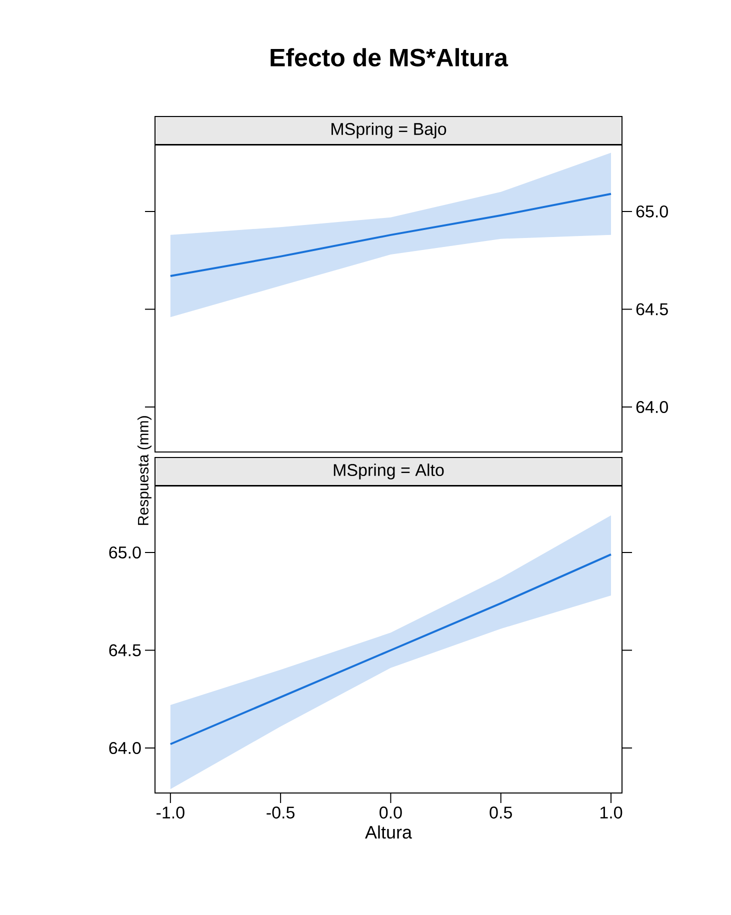 This screenshot has width=731, height=915. Describe the element at coordinates (280, 812) in the screenshot. I see `x-tick-label: -0.5` at that location.